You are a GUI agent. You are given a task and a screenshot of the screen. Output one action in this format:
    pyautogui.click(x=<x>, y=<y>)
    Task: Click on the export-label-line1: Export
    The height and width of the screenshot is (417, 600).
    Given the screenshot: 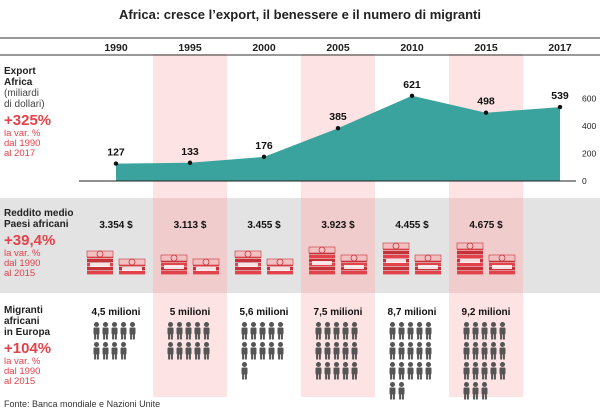 What is the action you would take?
    pyautogui.click(x=20, y=71)
    